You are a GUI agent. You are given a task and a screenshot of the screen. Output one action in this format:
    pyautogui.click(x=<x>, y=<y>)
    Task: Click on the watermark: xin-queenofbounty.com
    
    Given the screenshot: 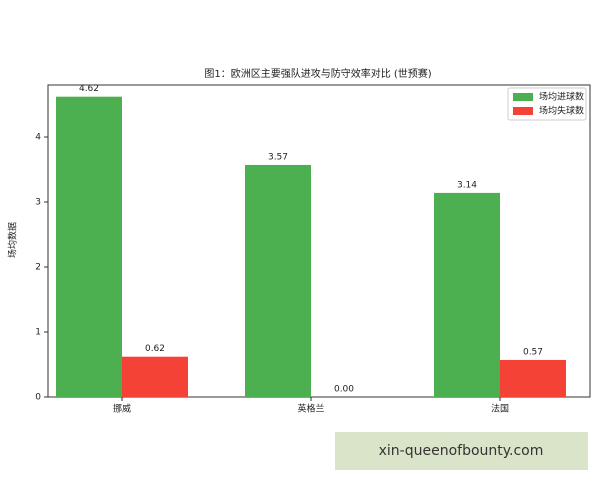 What is the action you would take?
    pyautogui.click(x=461, y=451)
    